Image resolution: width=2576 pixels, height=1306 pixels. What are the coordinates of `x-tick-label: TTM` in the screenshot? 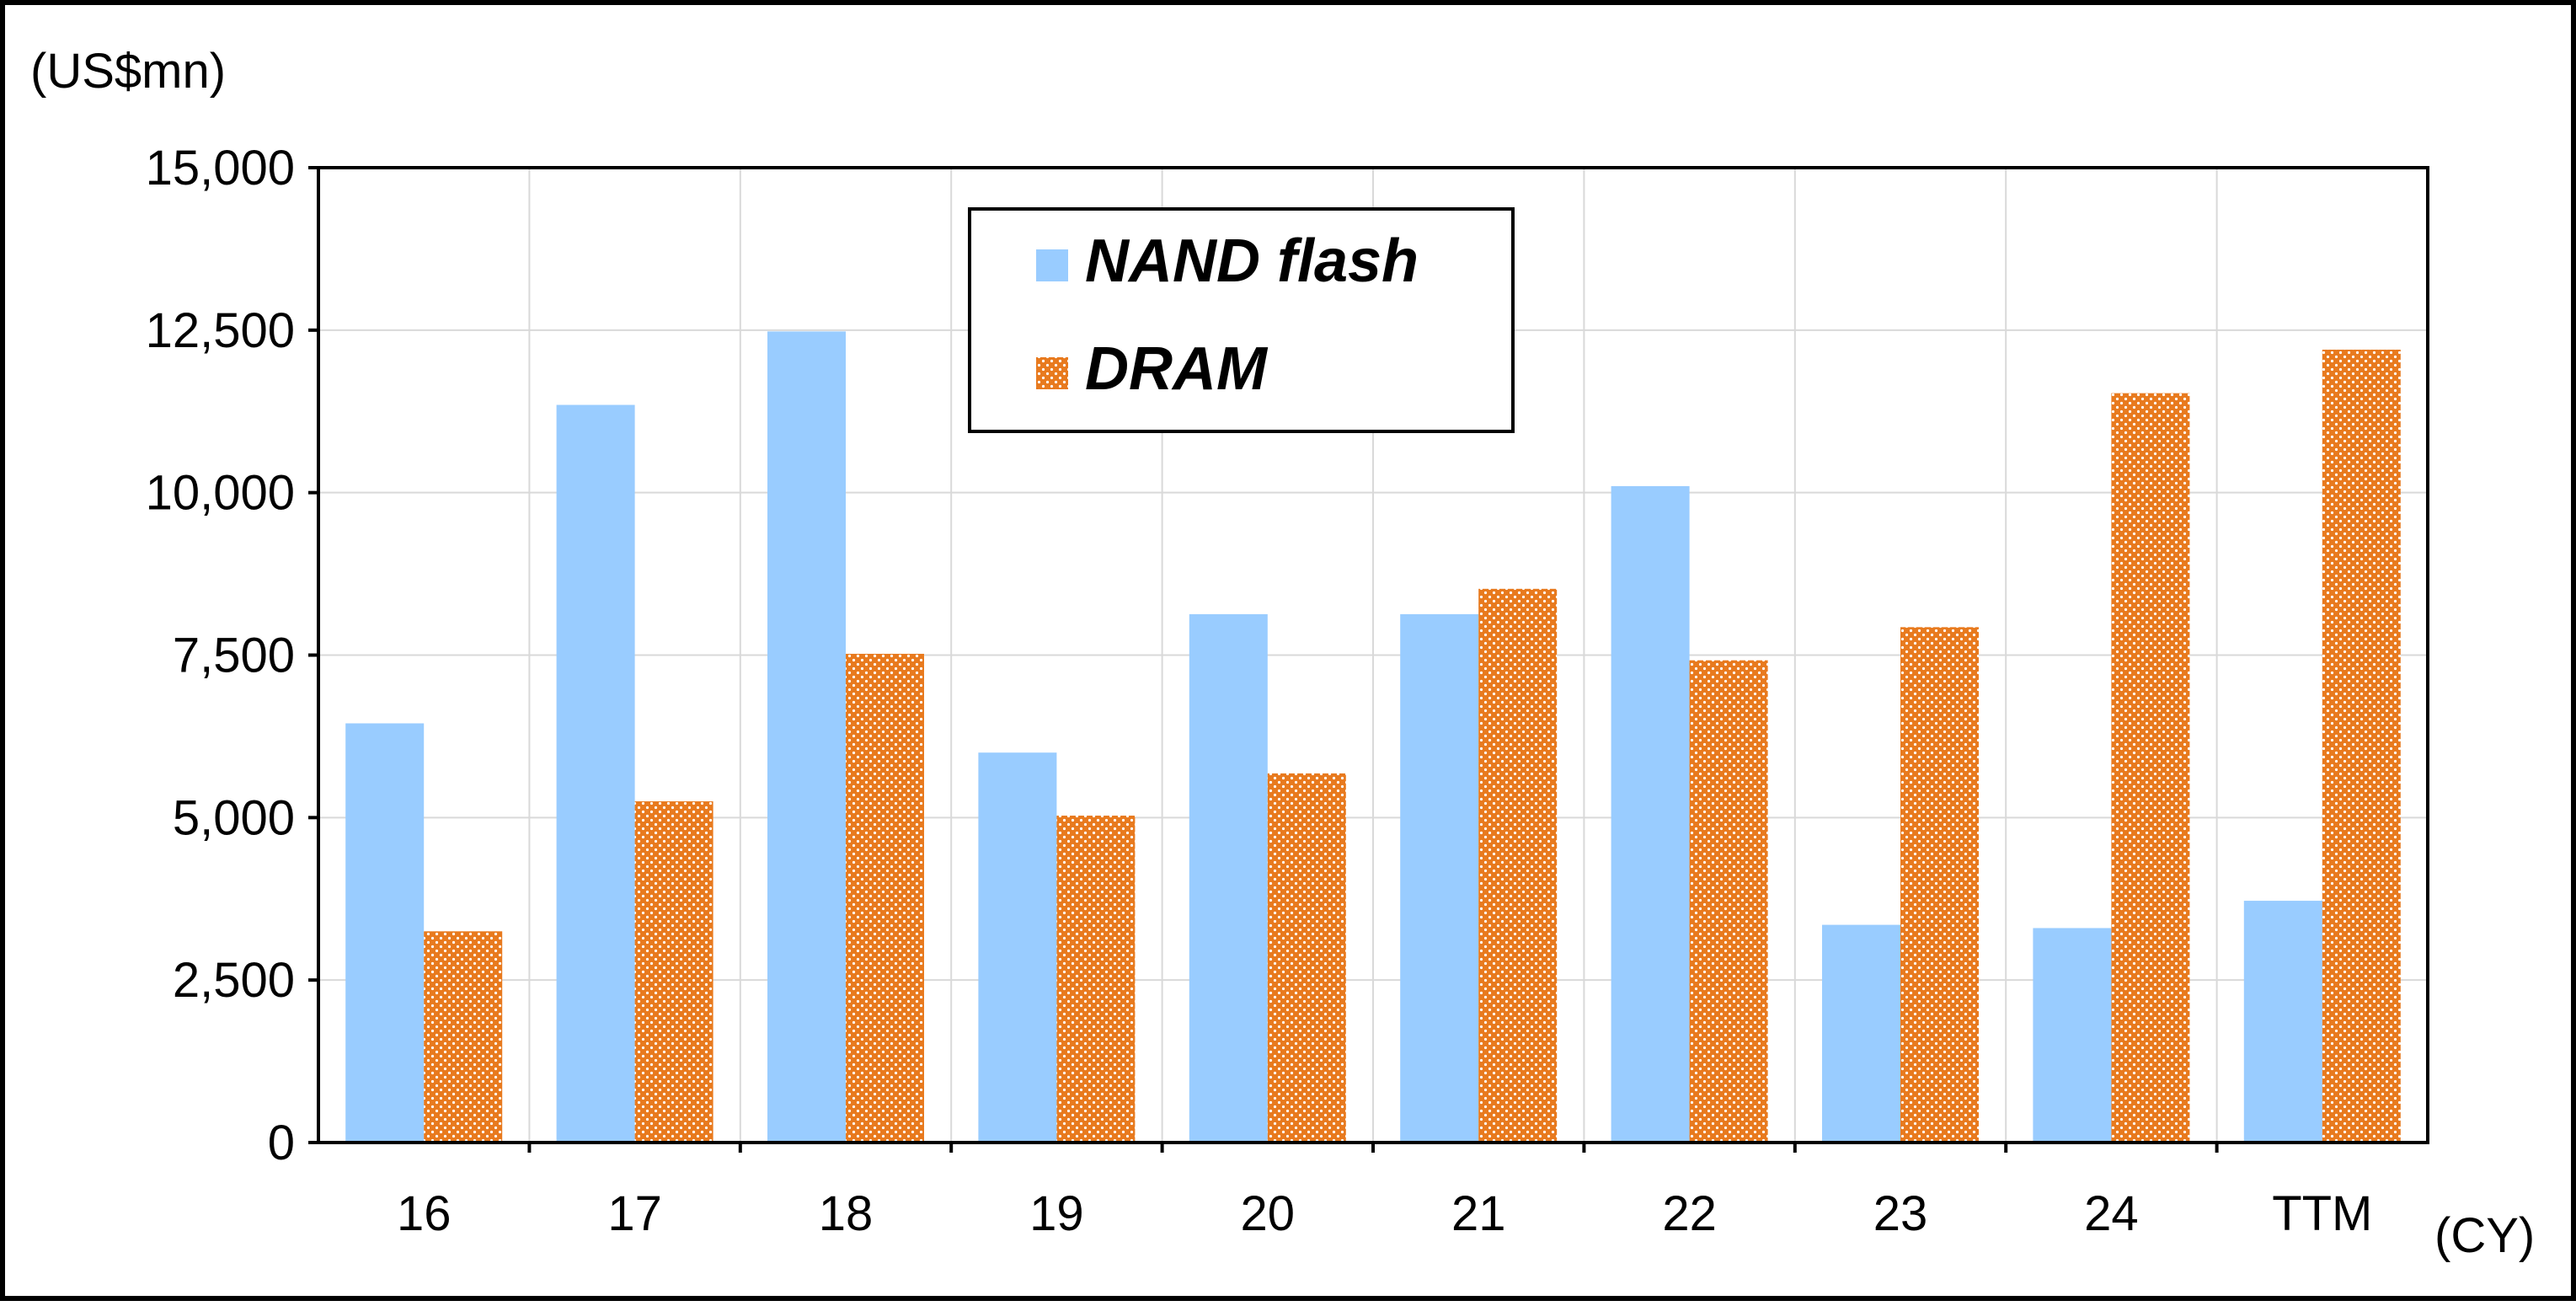 It's located at (2322, 1213).